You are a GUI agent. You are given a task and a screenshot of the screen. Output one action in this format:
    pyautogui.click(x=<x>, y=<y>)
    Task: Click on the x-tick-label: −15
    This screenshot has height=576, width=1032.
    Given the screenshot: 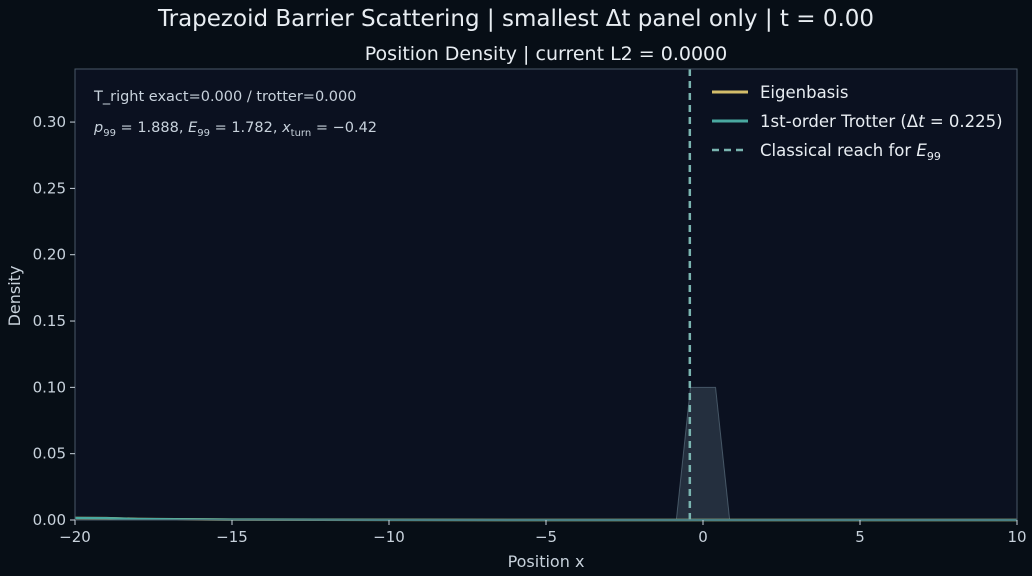 What is the action you would take?
    pyautogui.click(x=232, y=537)
    